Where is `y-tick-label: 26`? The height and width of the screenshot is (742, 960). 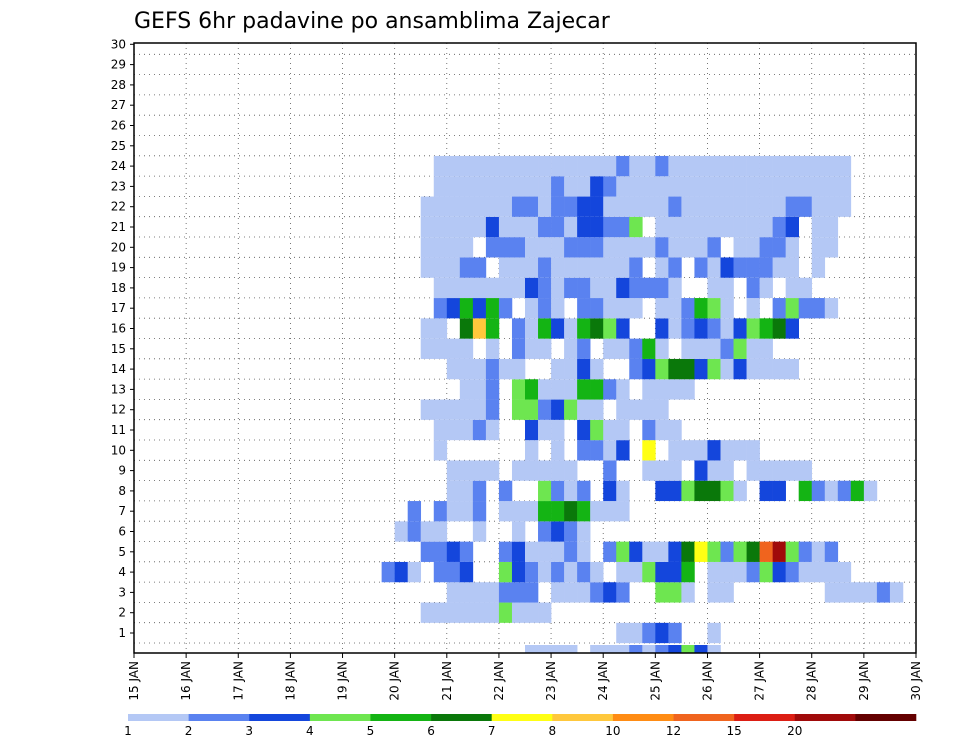 y-tick-label: 26 is located at coordinates (118, 126).